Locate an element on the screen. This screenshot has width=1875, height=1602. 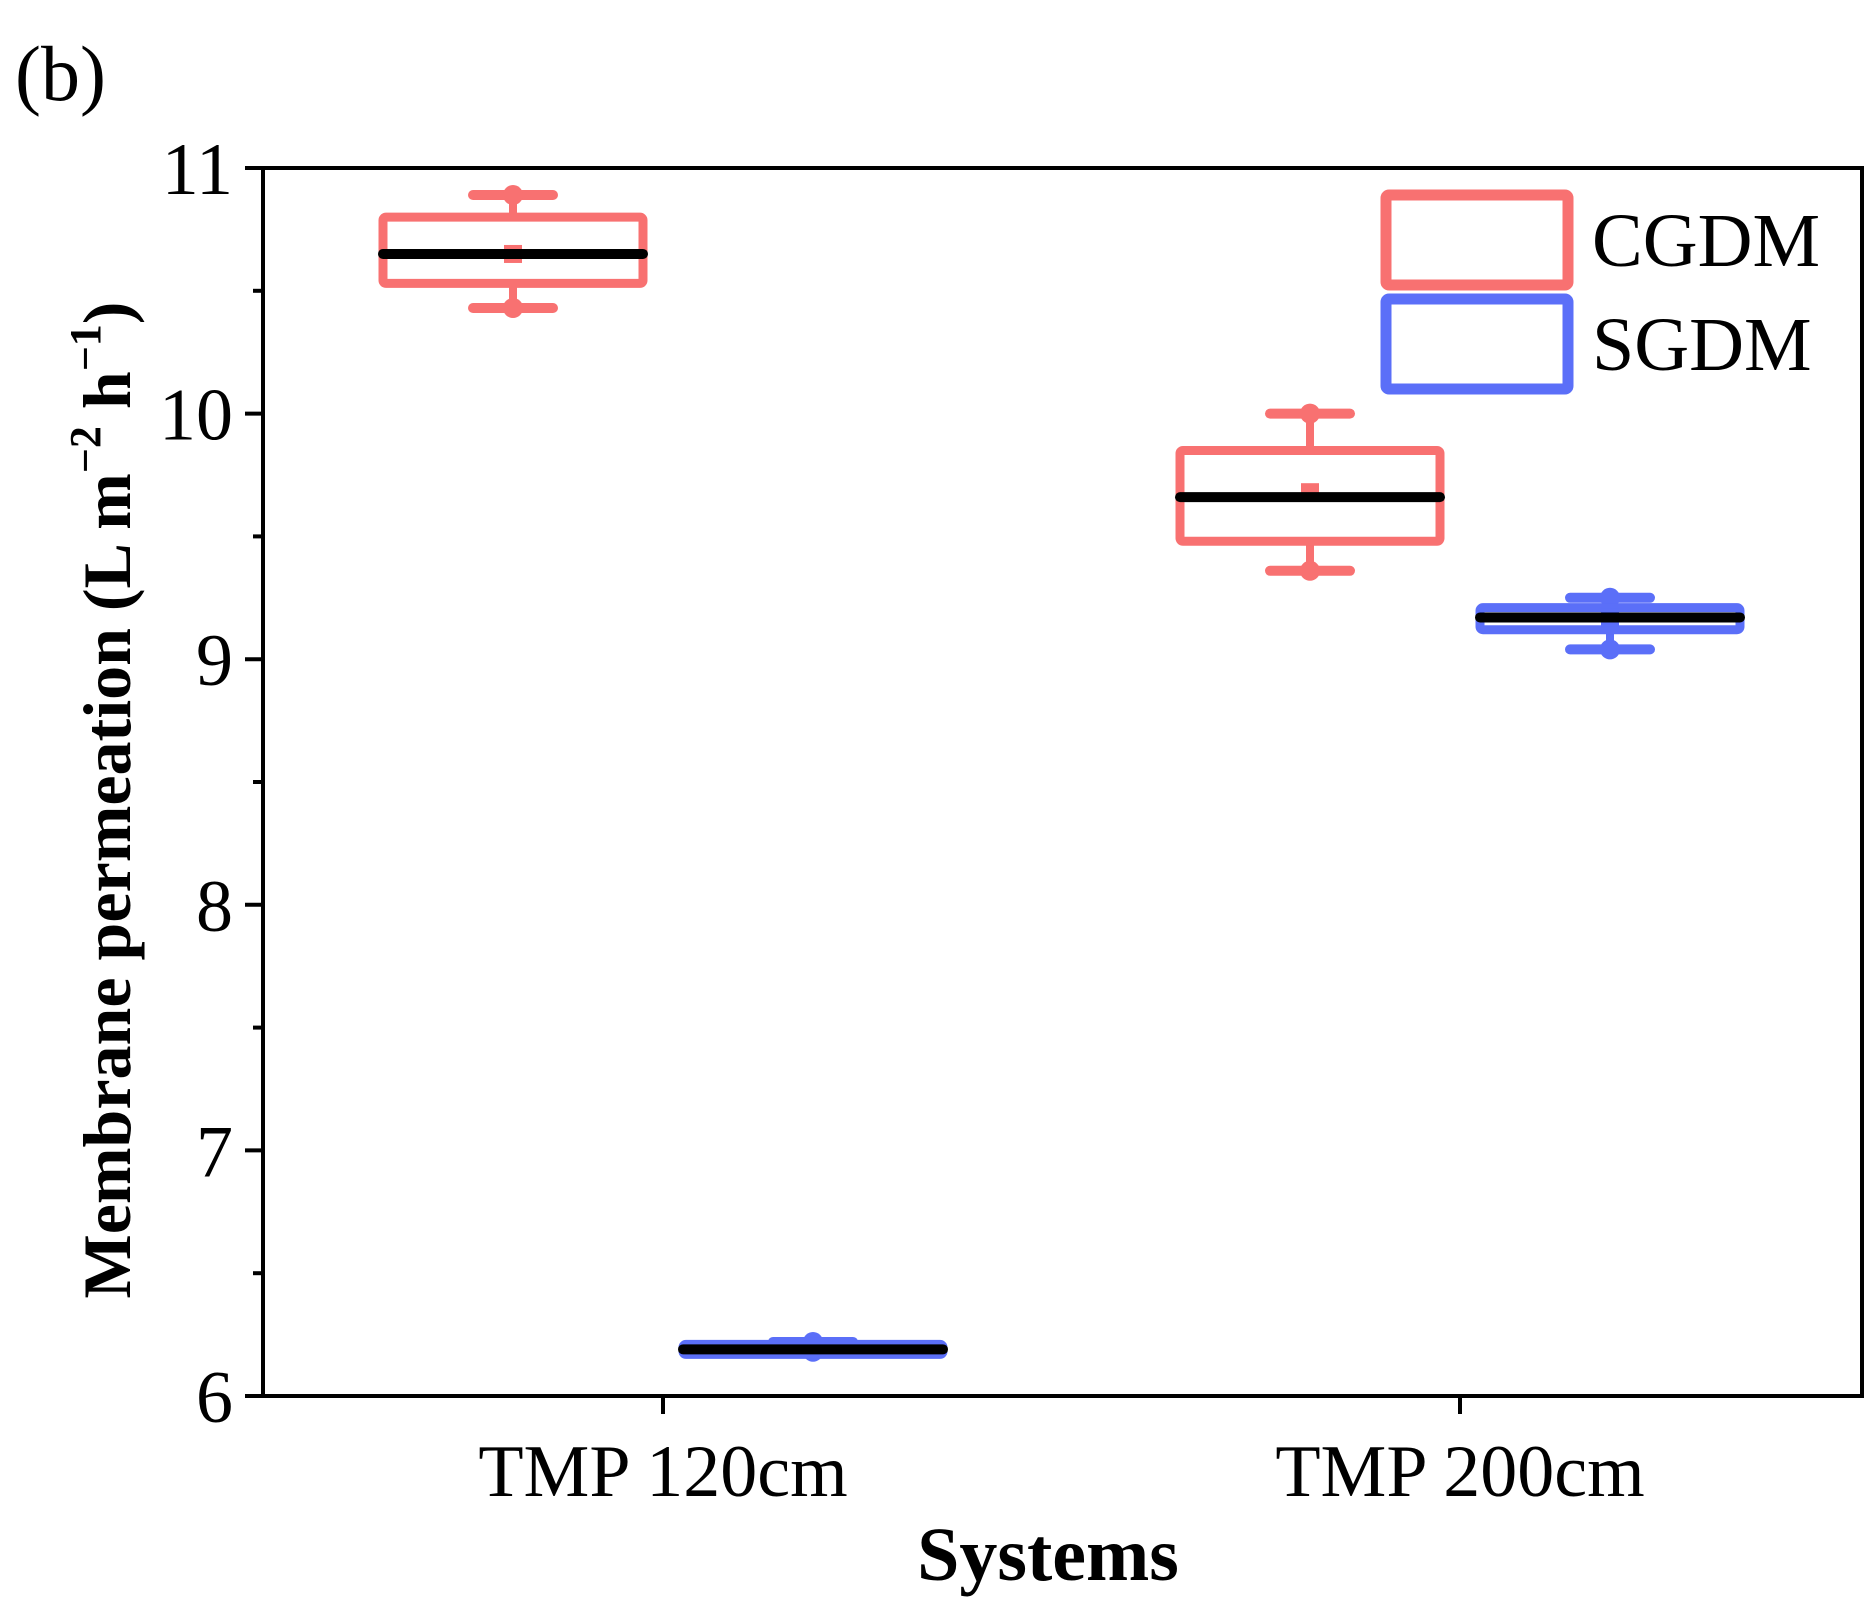
y-axis-label: Membrane permeation (L m−2 h−1) is located at coordinates (103, 800).